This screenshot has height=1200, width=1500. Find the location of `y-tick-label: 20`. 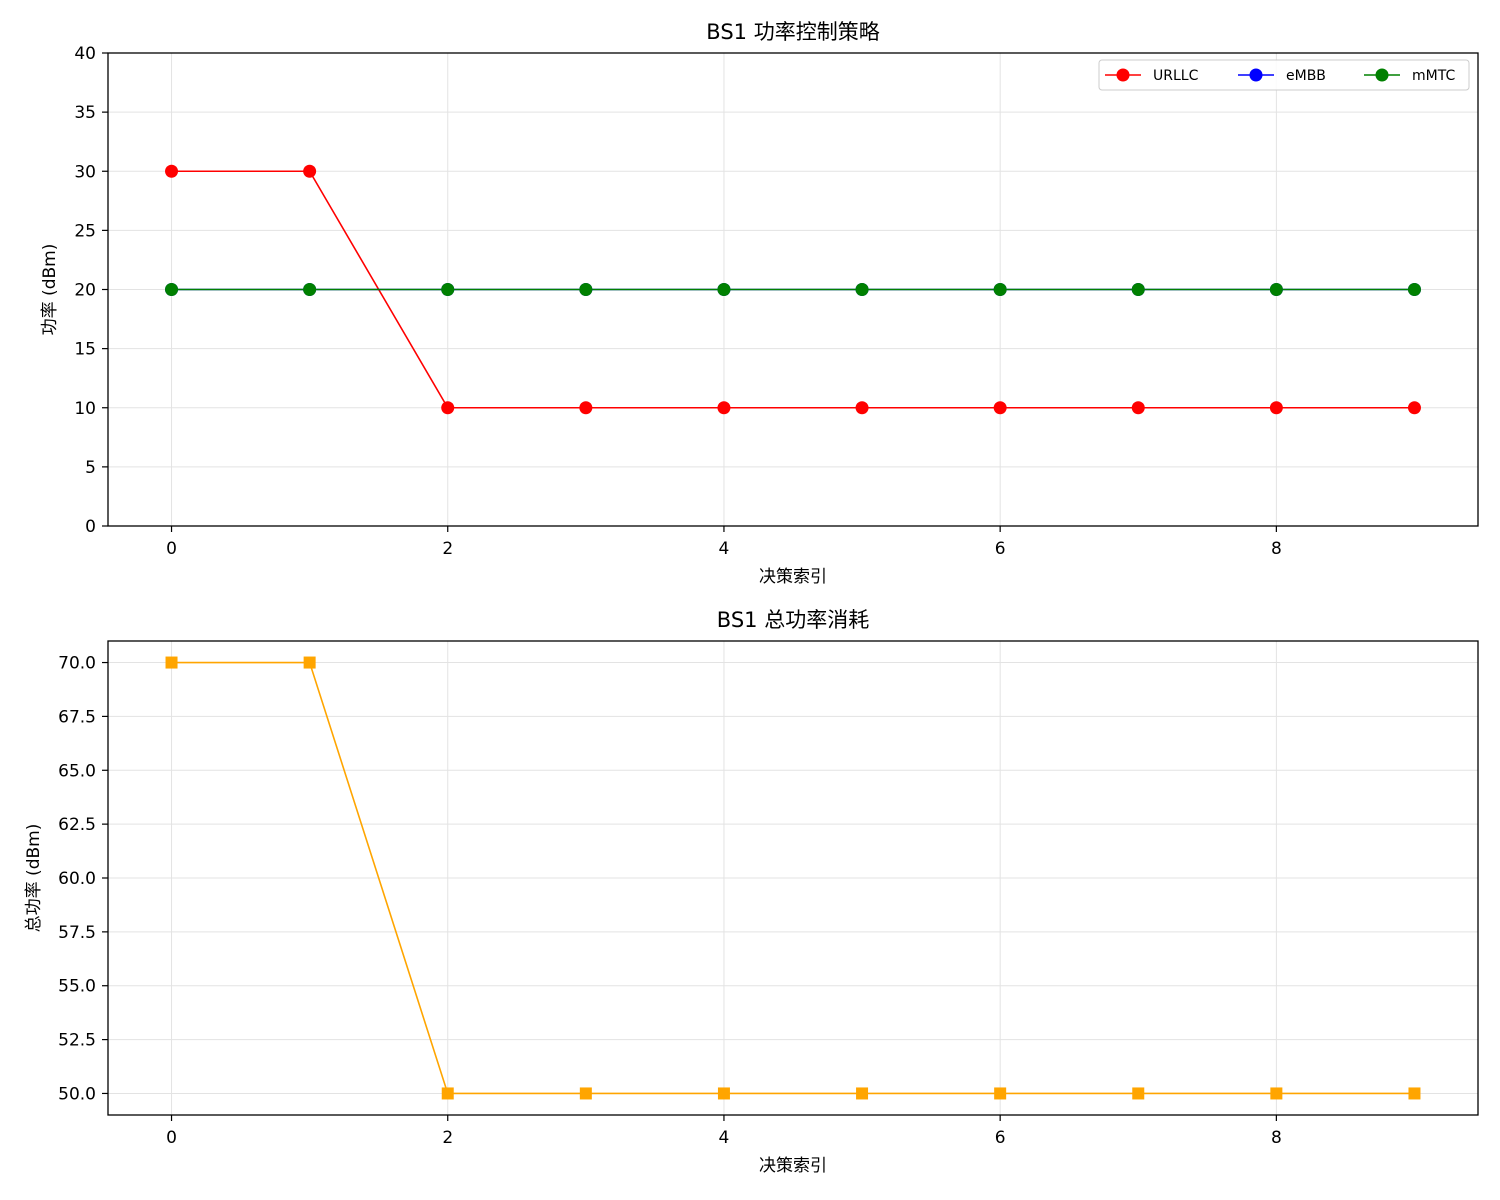

y-tick-label: 20 is located at coordinates (85, 291).